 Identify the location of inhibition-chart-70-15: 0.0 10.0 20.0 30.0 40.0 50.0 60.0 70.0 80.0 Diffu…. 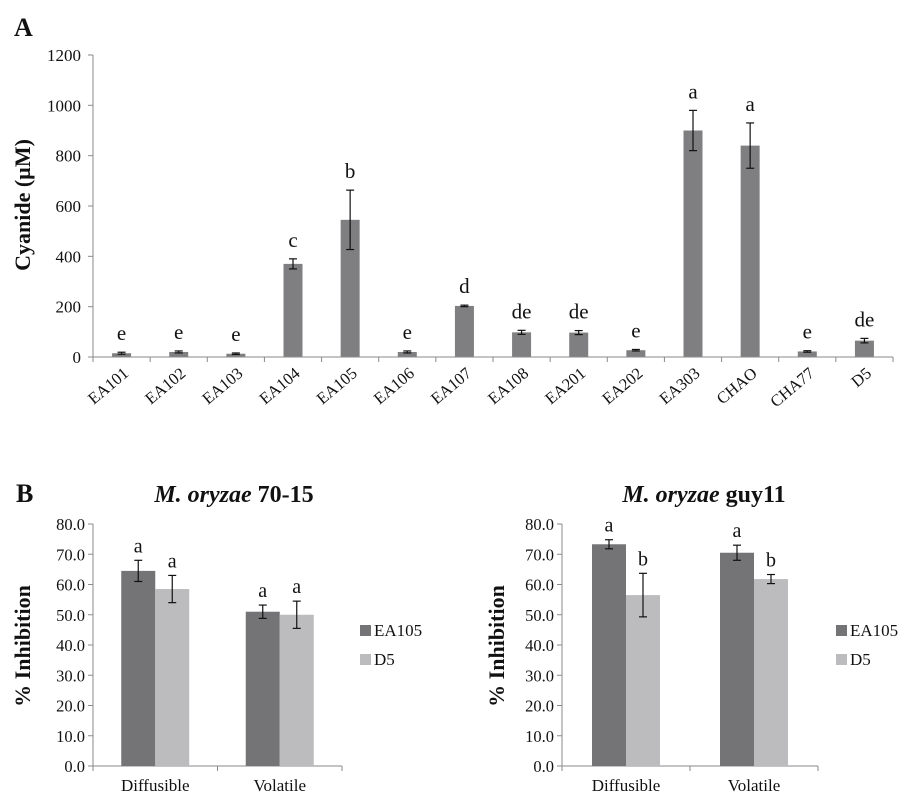
(239, 655).